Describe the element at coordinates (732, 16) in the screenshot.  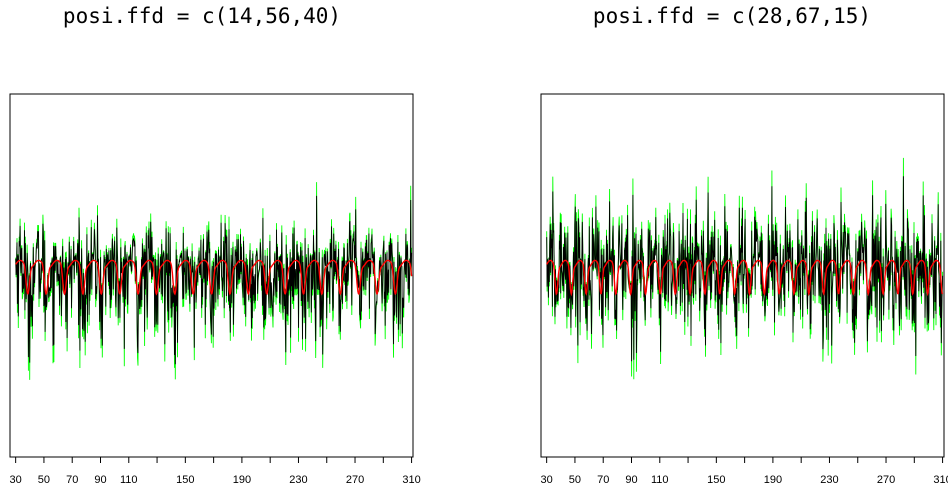
I see `right-chart-title: posi.ffd = c(28,67,15)` at that location.